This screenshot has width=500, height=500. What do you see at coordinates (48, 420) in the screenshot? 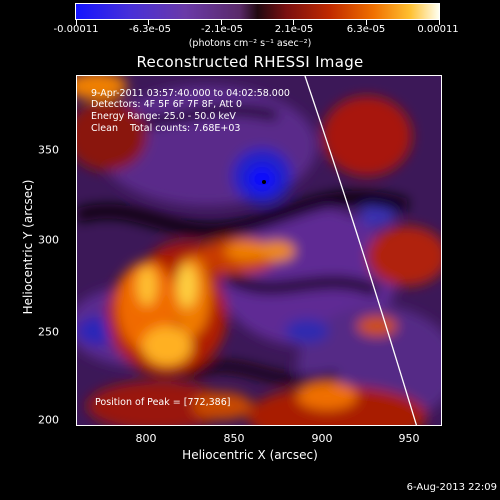
I see `y-tick-label: 200` at bounding box center [48, 420].